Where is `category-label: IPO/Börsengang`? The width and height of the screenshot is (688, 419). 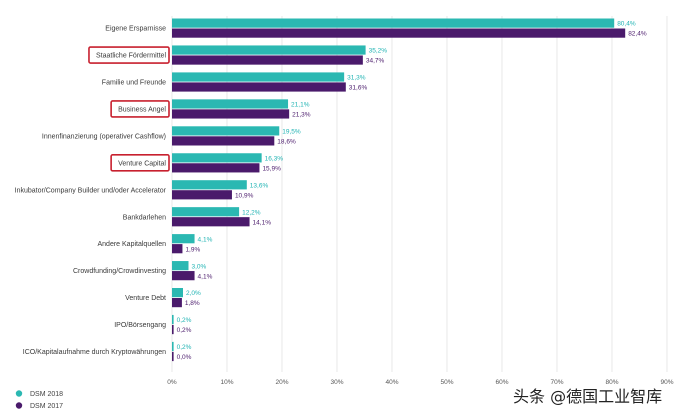 category-label: IPO/Börsengang is located at coordinates (140, 325).